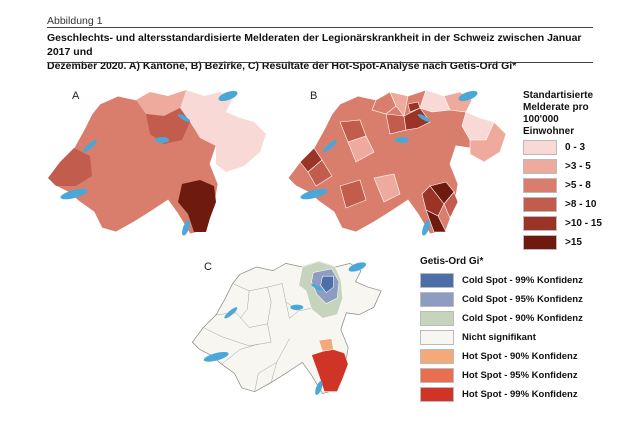  Describe the element at coordinates (520, 356) in the screenshot. I see `hotspot-legend-label: Hot Spot - 90% Konfidenz` at that location.